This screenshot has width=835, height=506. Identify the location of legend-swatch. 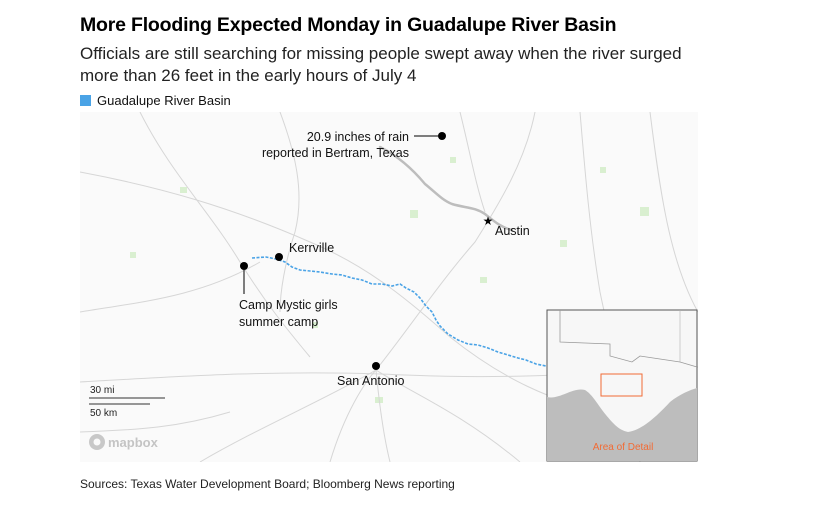
(85, 100).